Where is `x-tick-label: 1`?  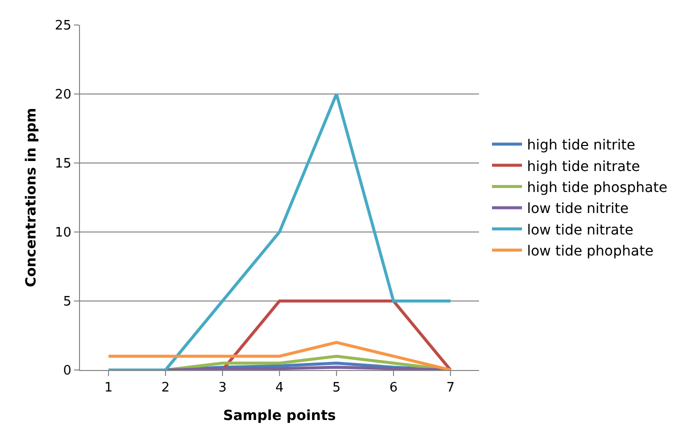 x-tick-label: 1 is located at coordinates (108, 388).